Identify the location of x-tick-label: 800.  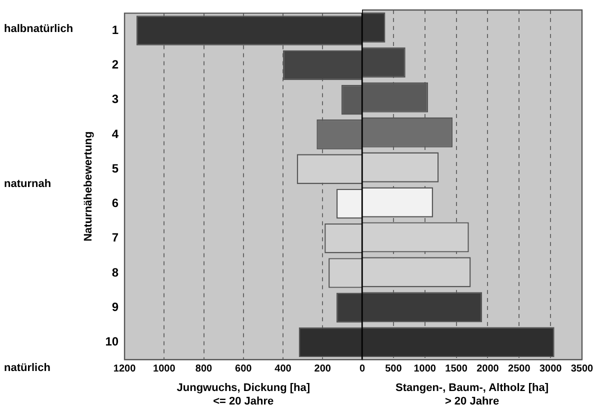
(204, 368).